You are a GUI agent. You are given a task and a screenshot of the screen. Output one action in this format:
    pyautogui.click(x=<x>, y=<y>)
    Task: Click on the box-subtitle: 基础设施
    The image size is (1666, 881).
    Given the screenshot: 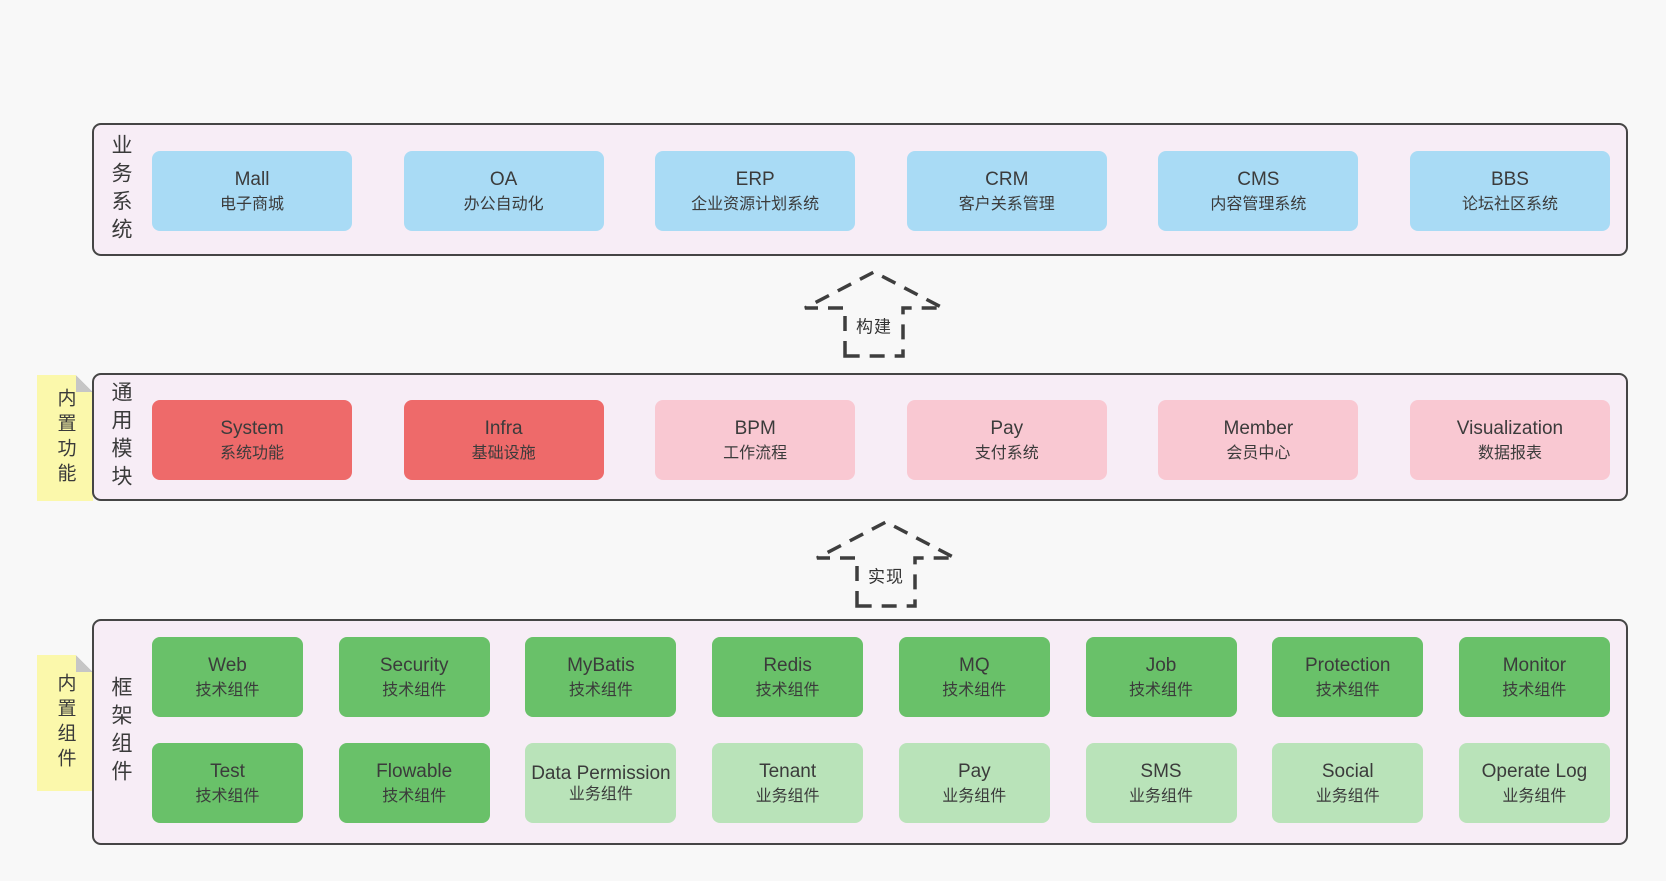 What is the action you would take?
    pyautogui.click(x=503, y=454)
    